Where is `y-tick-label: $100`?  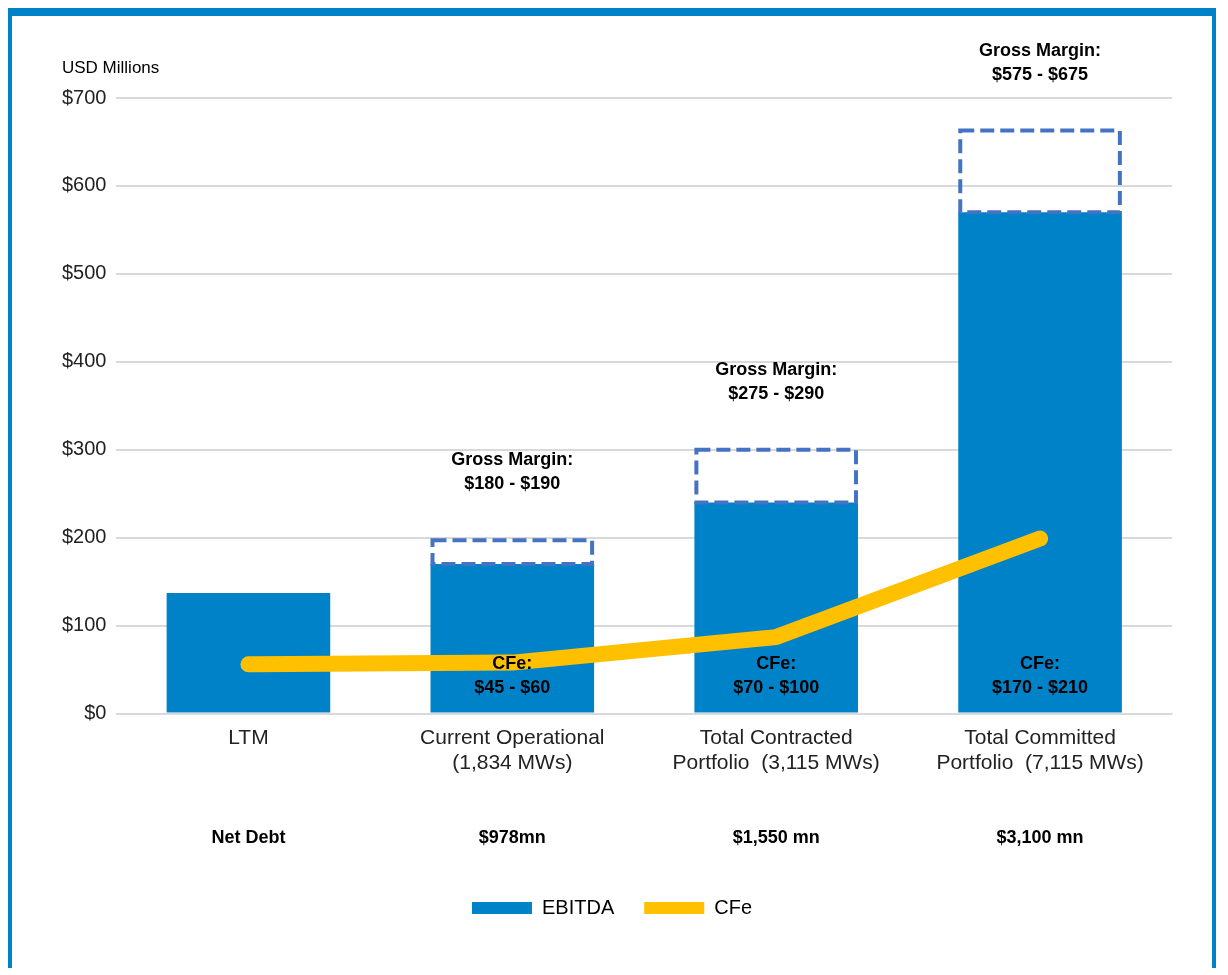 y-tick-label: $100 is located at coordinates (84, 624).